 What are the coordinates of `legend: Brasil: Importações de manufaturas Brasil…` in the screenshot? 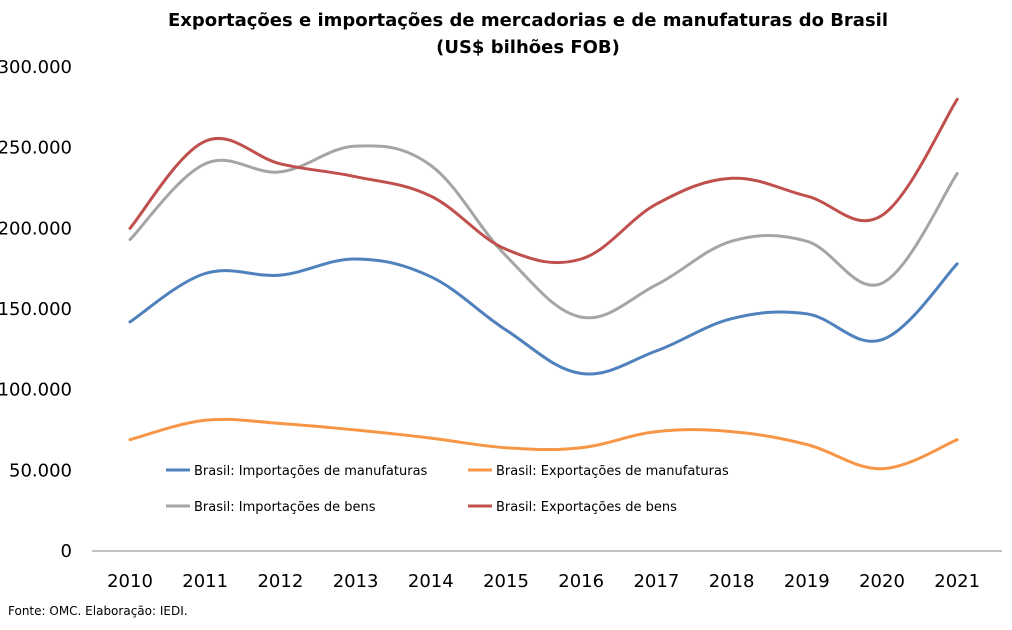 It's located at (447, 489).